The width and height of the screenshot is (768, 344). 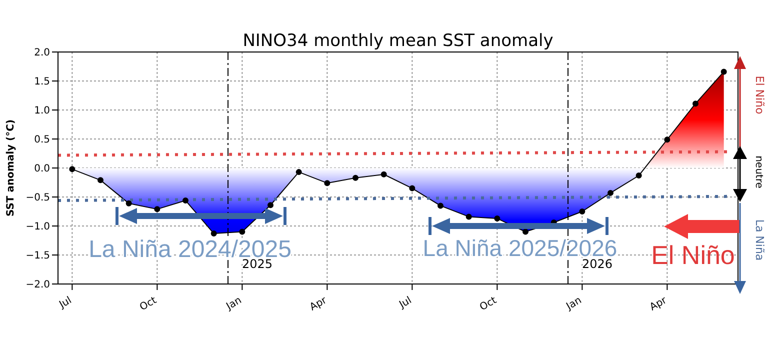 What do you see at coordinates (38, 256) in the screenshot?
I see `y-tick-label: −1.5` at bounding box center [38, 256].